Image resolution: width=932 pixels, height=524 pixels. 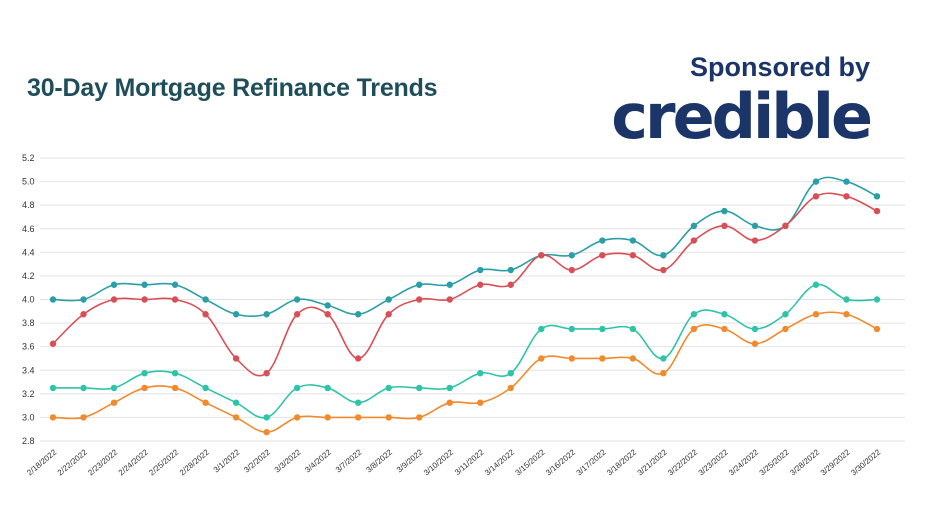 I want to click on x-tick-label: 3/24/2022, so click(x=743, y=462).